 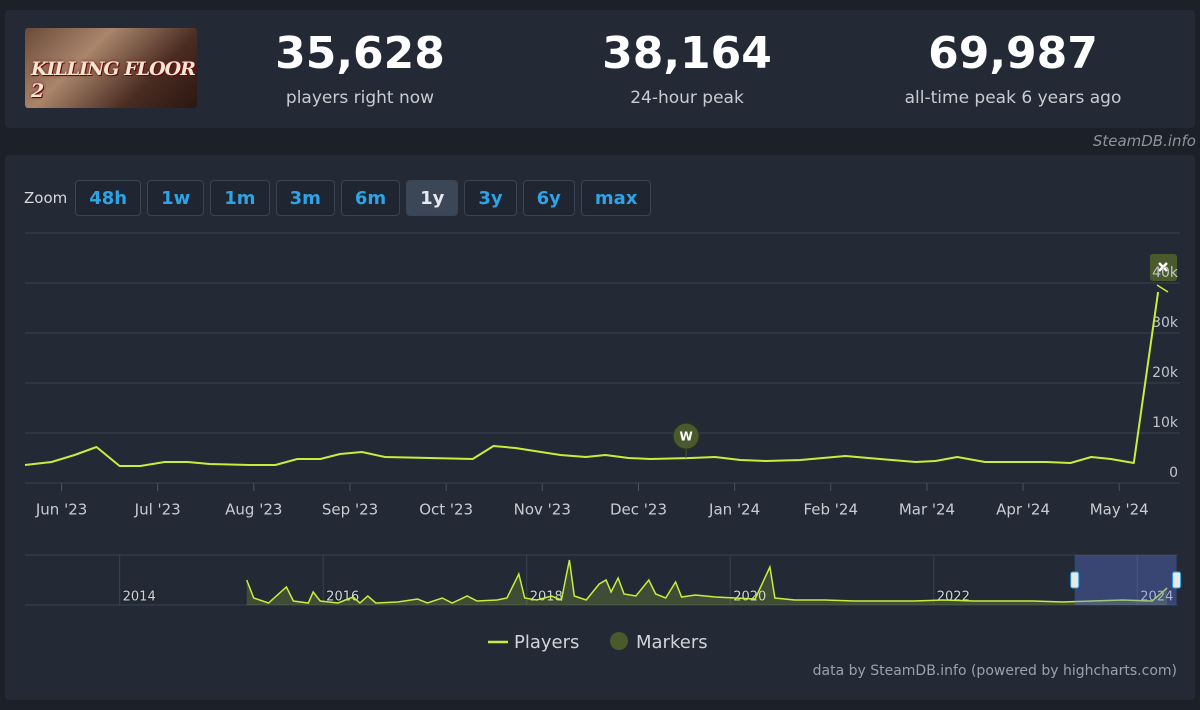 What do you see at coordinates (139, 597) in the screenshot?
I see `navigator-tick-label: 2014` at bounding box center [139, 597].